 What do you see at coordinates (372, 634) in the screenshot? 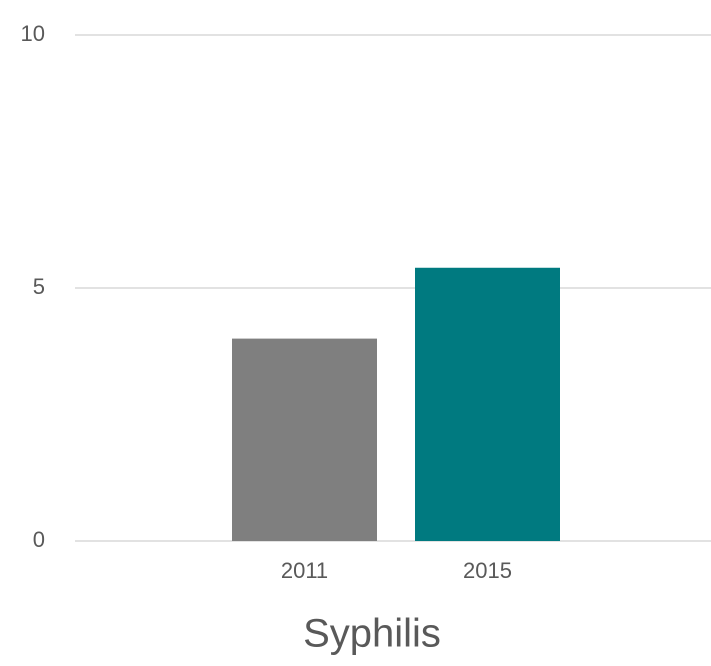
I see `chart-title: Syphilis` at bounding box center [372, 634].